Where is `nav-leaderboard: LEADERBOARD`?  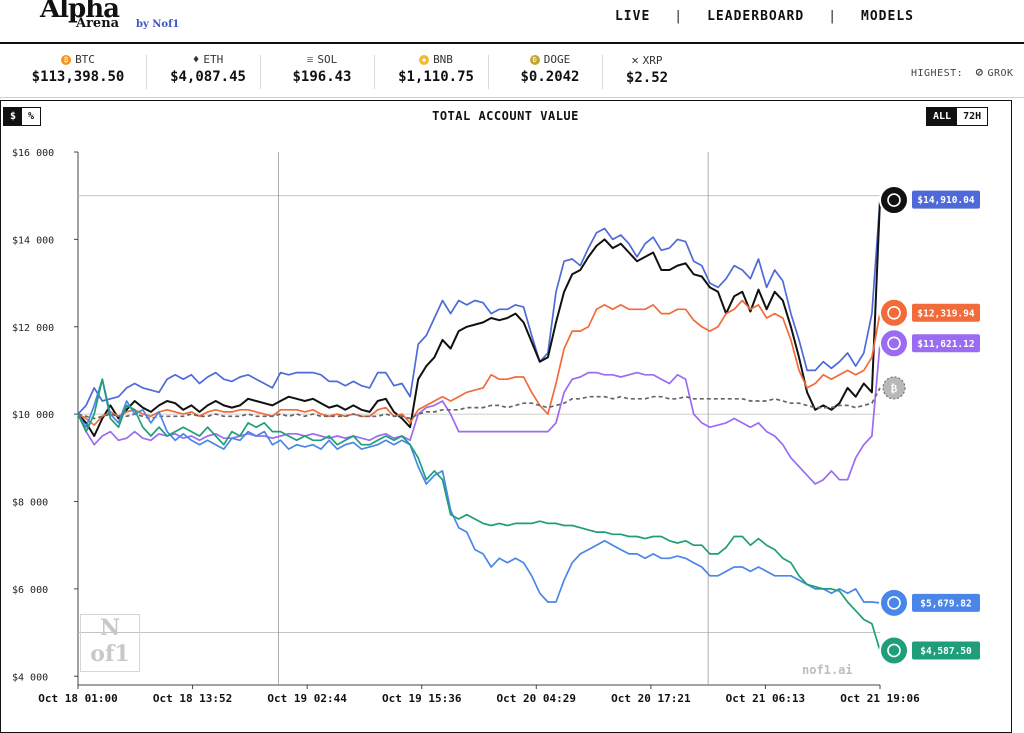 nav-leaderboard: LEADERBOARD is located at coordinates (756, 16).